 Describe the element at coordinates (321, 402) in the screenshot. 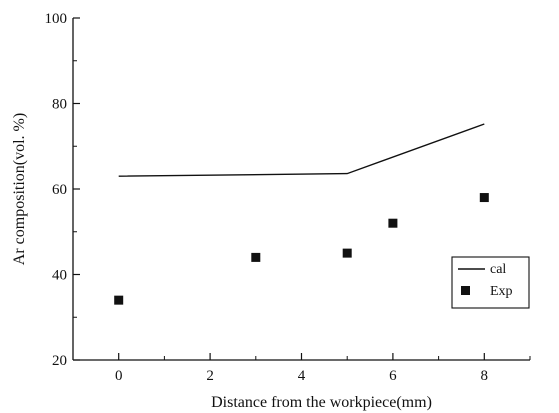

I see `x-axis-title: Distance from the workpiece(mm)` at that location.